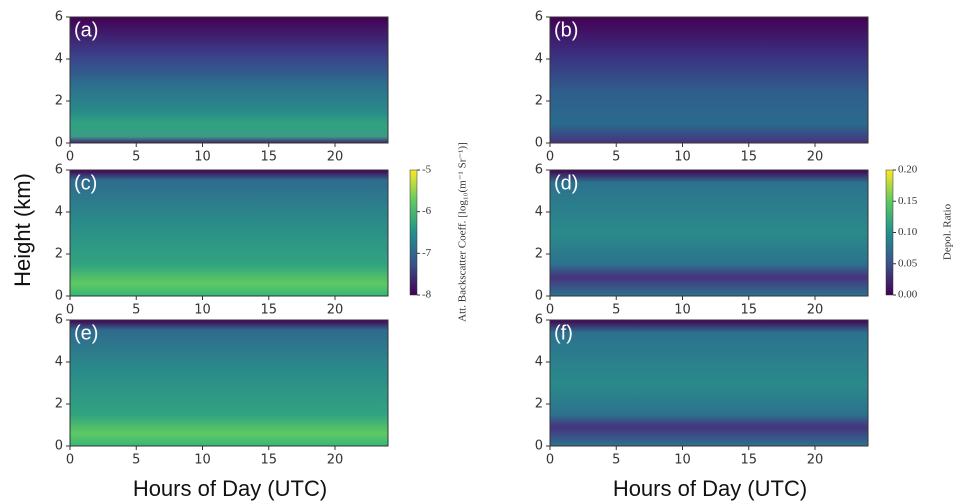 This screenshot has height=503, width=957. Describe the element at coordinates (427, 211) in the screenshot. I see `colorbar-tick-label: -6` at that location.